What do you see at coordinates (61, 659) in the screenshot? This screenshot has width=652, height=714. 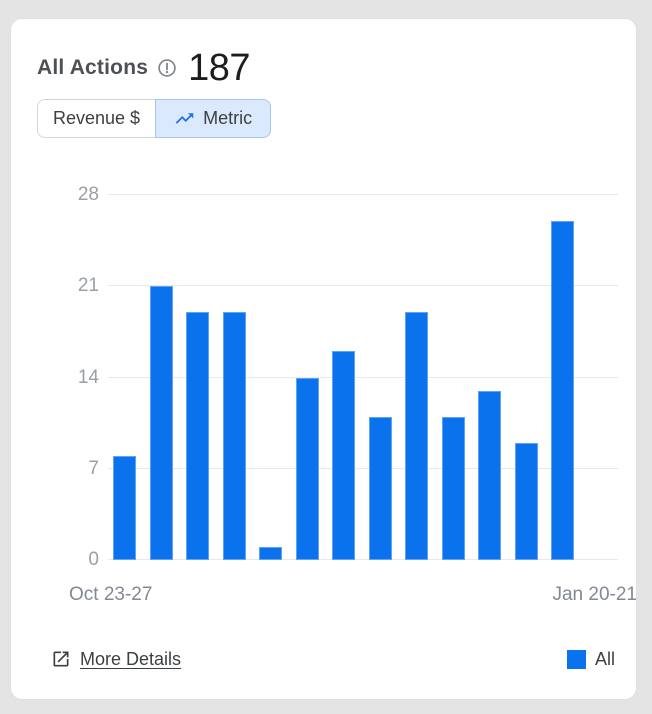 I see `external-link-icon` at bounding box center [61, 659].